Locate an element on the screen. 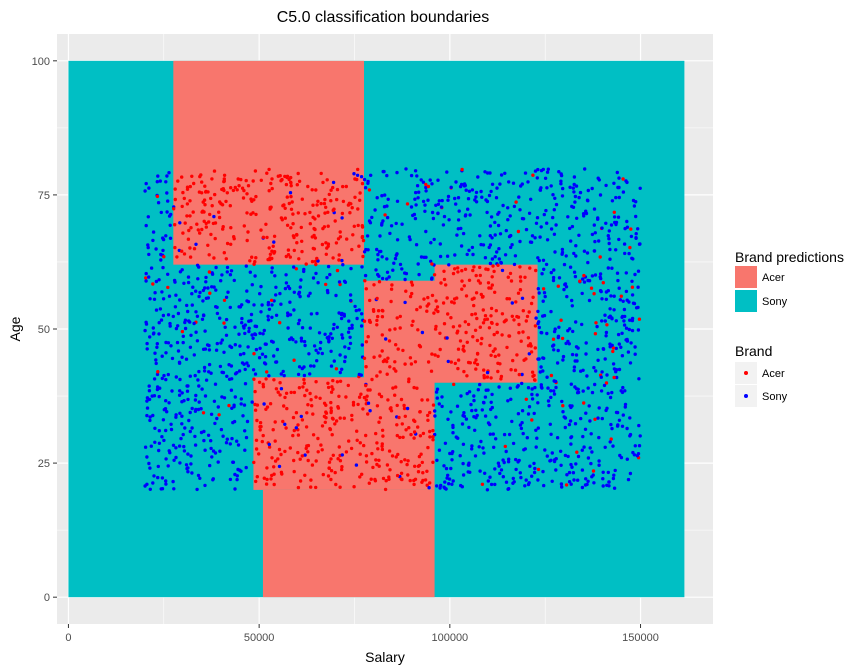 This screenshot has height=672, width=864. chart-title: C5.0 classification boundaries is located at coordinates (383, 17).